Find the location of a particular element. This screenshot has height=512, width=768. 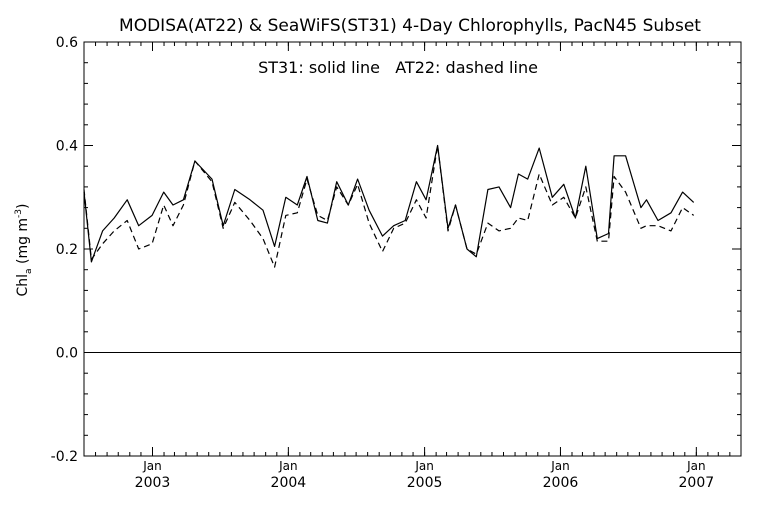

y-tick-label: 0.4 is located at coordinates (67, 147).